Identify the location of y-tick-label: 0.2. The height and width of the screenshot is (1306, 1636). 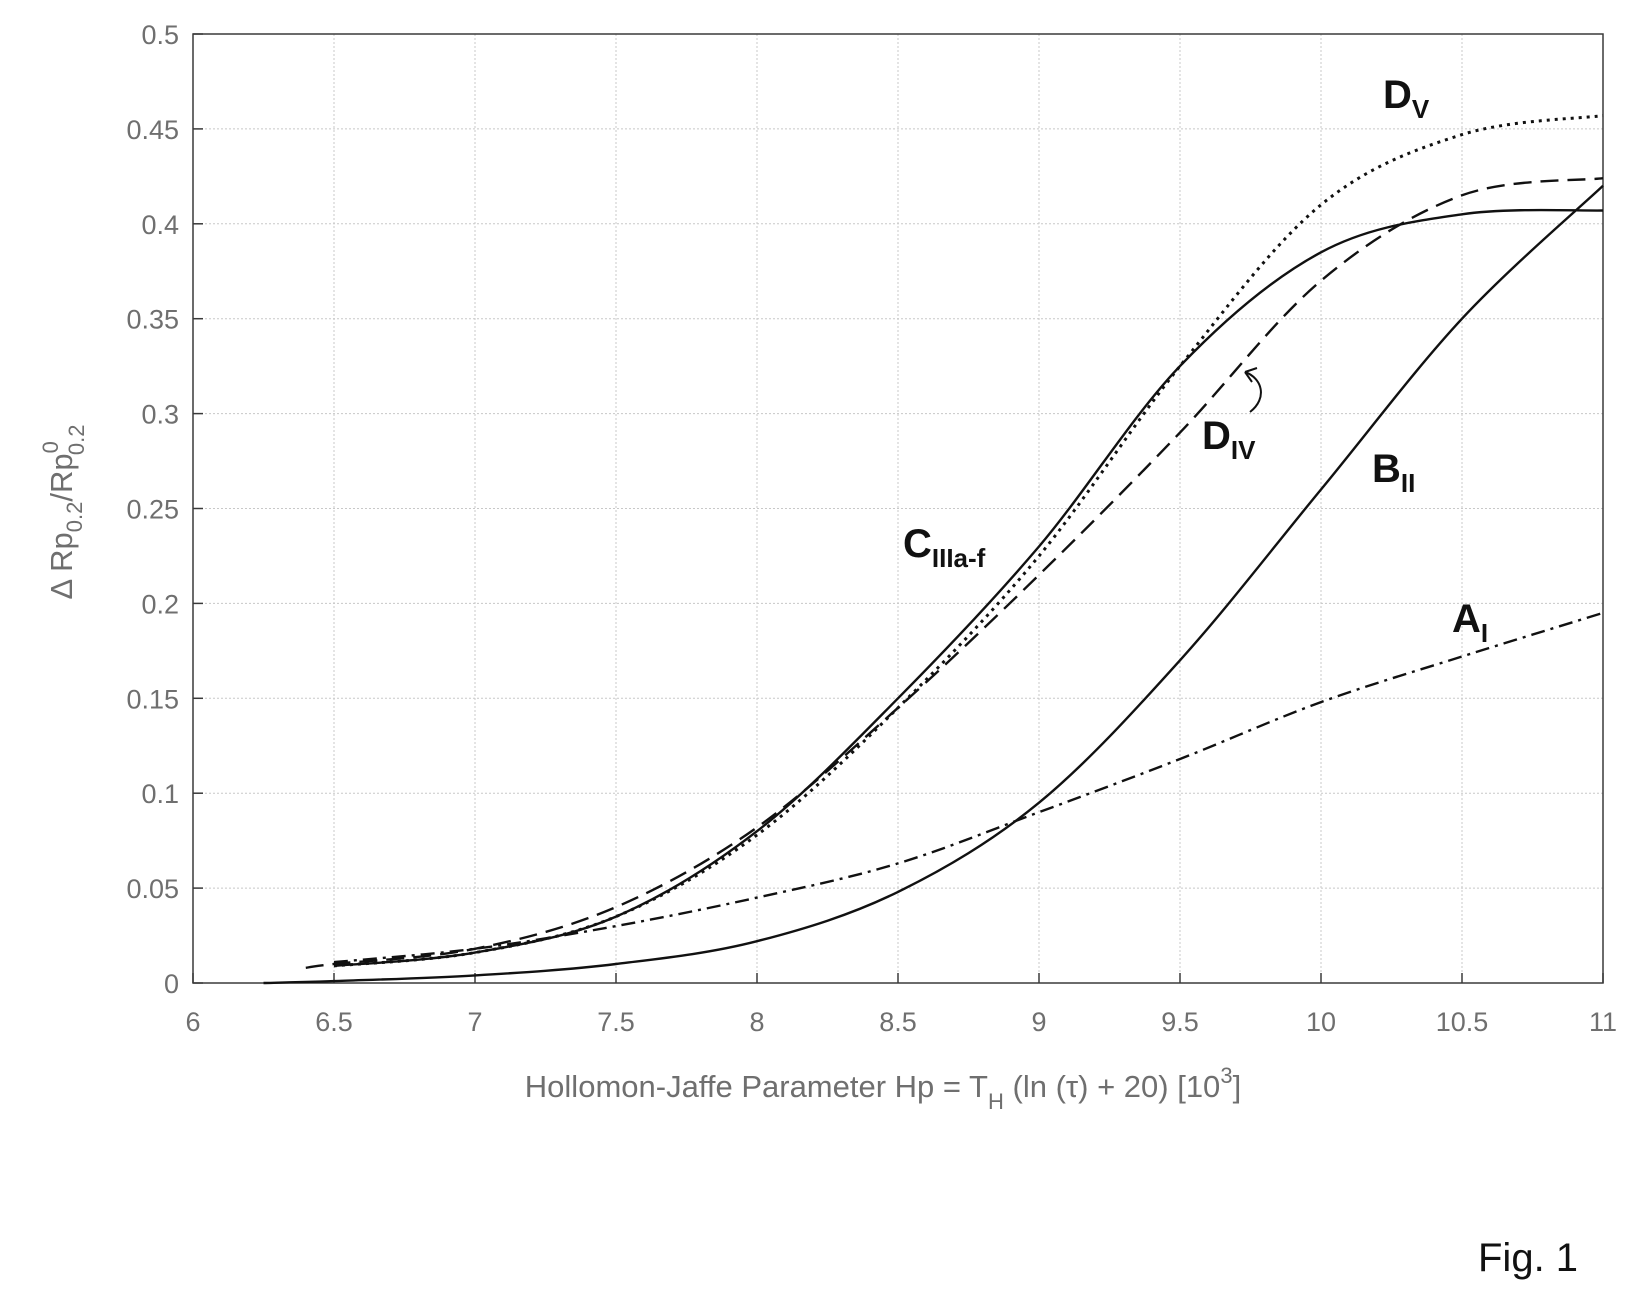
(160, 604).